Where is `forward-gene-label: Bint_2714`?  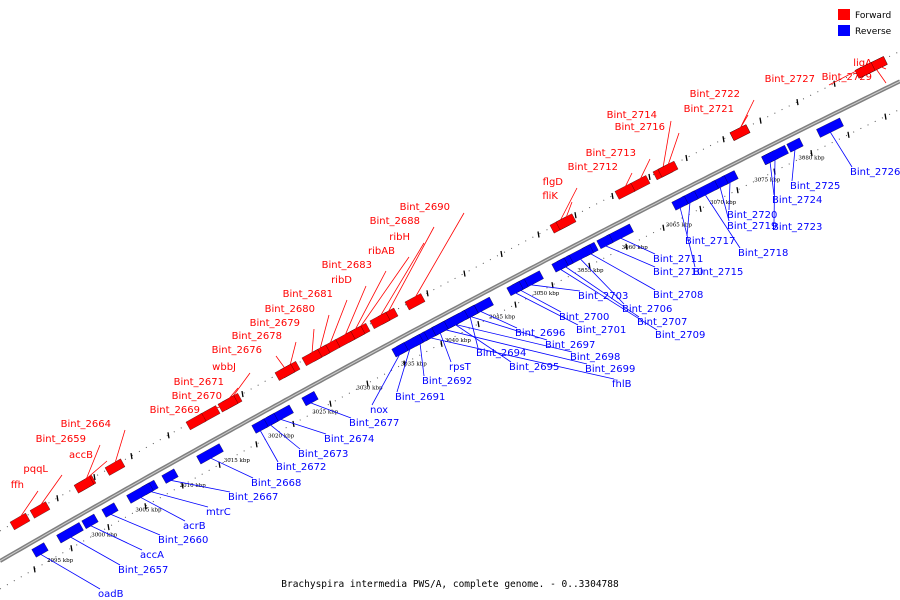 forward-gene-label: Bint_2714 is located at coordinates (632, 115).